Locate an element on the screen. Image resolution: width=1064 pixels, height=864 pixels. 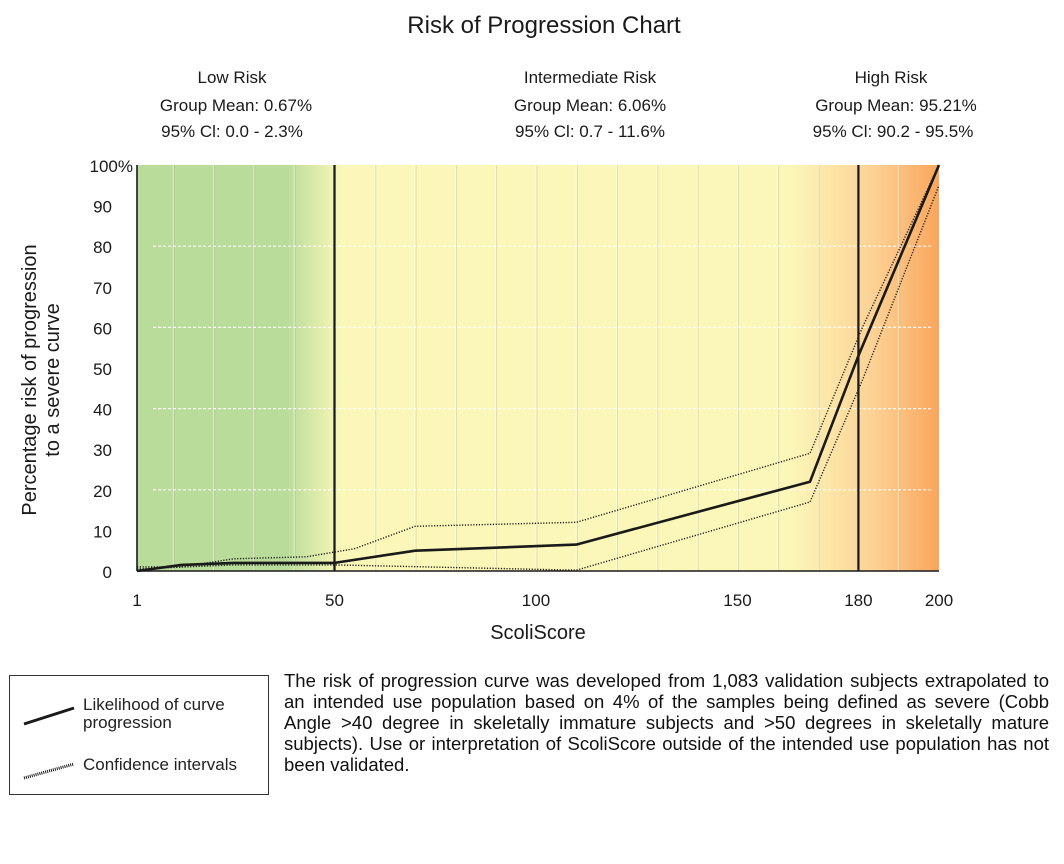
x-tick-labels: 1 50 100 150 180 200 is located at coordinates (542, 600).